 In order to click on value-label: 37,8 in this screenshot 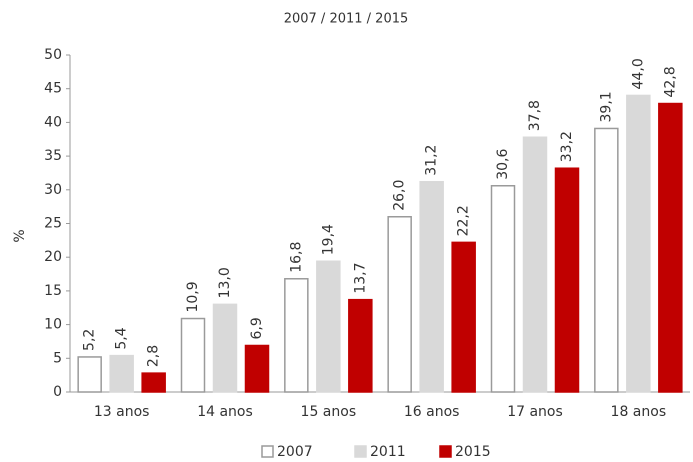, I will do `click(535, 115)`.